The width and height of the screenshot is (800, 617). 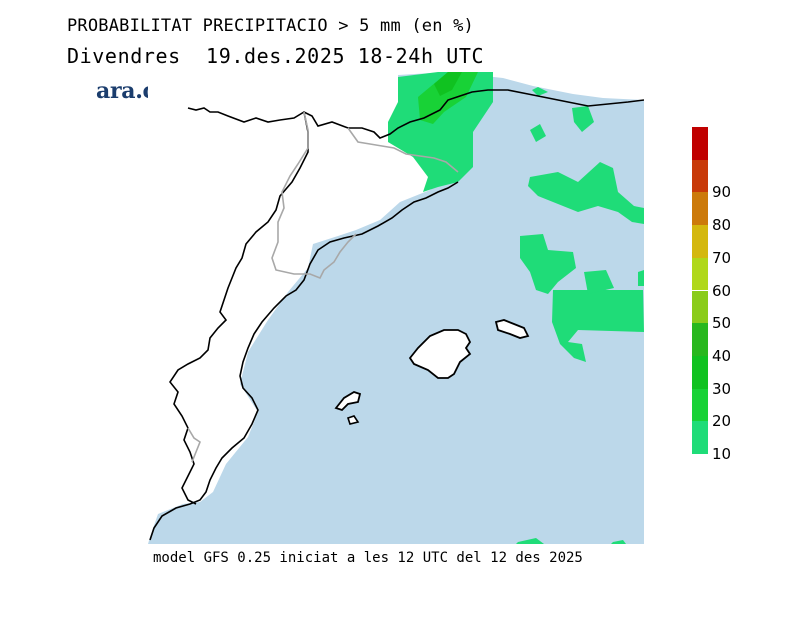 I want to click on legend-tick-70: 70, so click(x=722, y=257).